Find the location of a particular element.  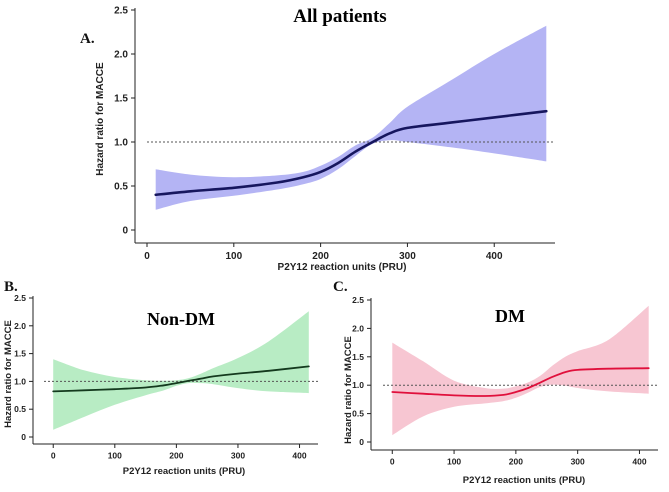

panel-label: B. is located at coordinates (11, 287).